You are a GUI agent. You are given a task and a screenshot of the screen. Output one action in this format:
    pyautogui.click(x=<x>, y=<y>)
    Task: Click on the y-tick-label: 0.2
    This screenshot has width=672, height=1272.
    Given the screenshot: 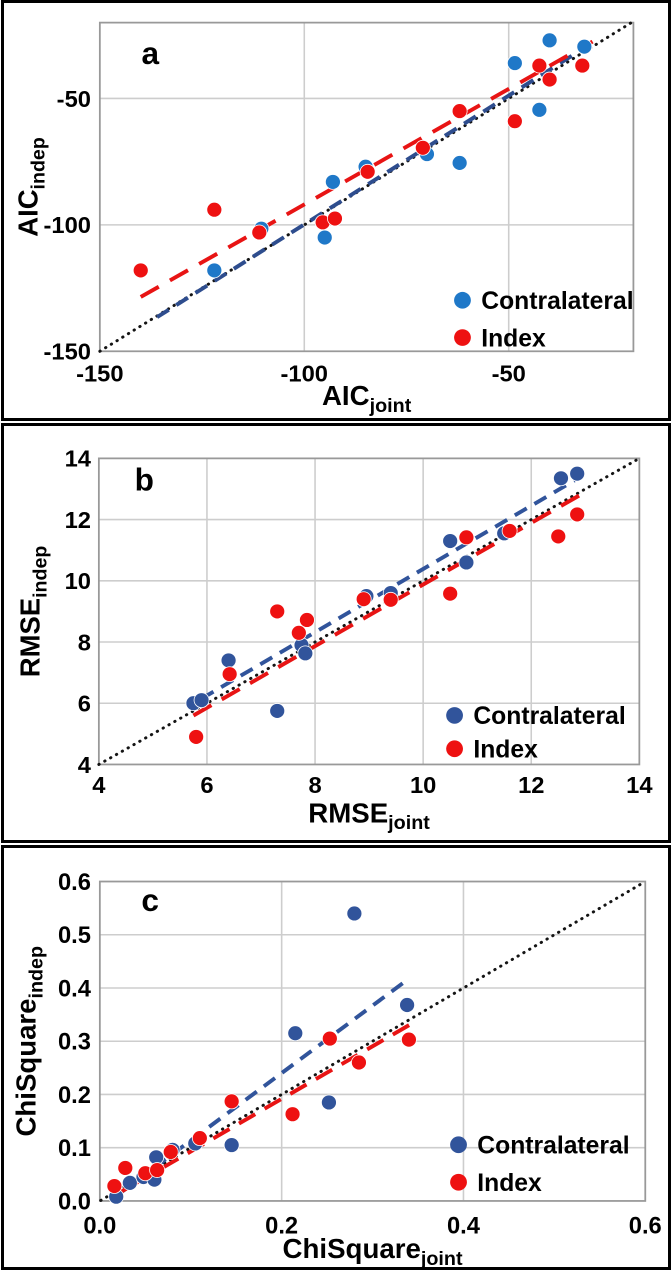 What is the action you would take?
    pyautogui.click(x=74, y=1096)
    